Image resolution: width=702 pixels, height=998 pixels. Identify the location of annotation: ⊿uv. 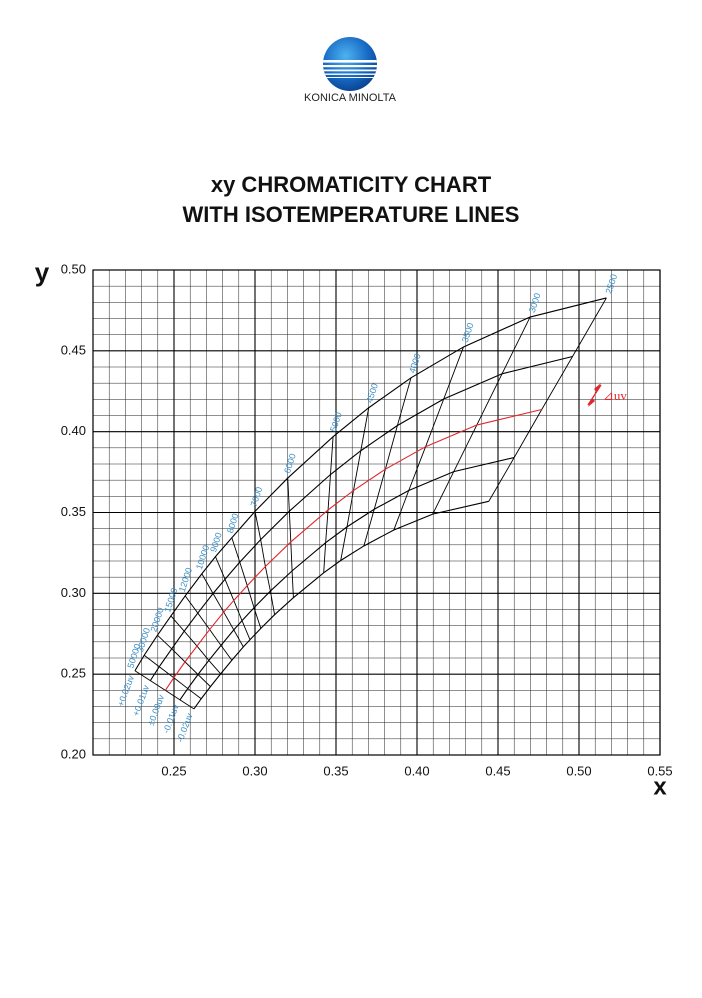
(615, 395).